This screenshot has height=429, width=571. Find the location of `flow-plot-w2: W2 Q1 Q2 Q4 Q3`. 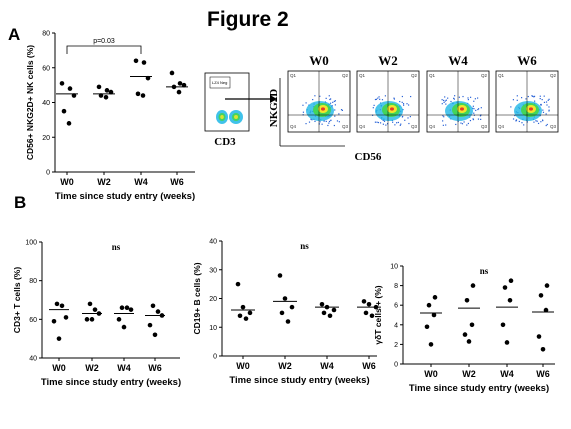

flow-plot-w2: W2 Q1 Q2 Q4 Q3 is located at coordinates (388, 93).